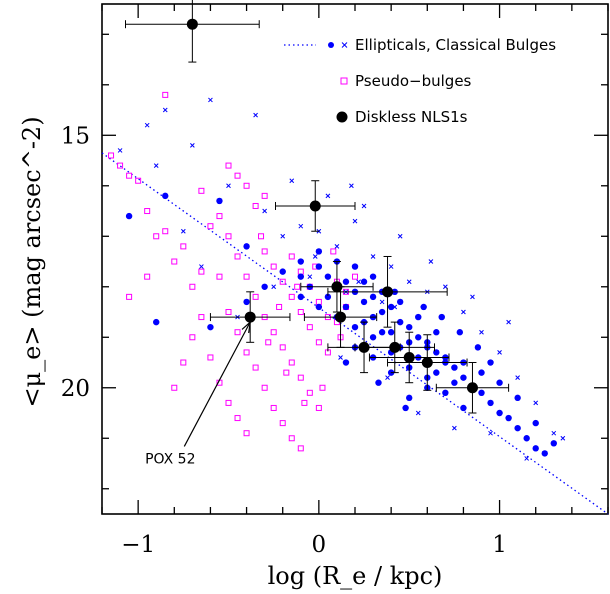  I want to click on legend-entry: Pseudo−bulges, so click(406, 81).